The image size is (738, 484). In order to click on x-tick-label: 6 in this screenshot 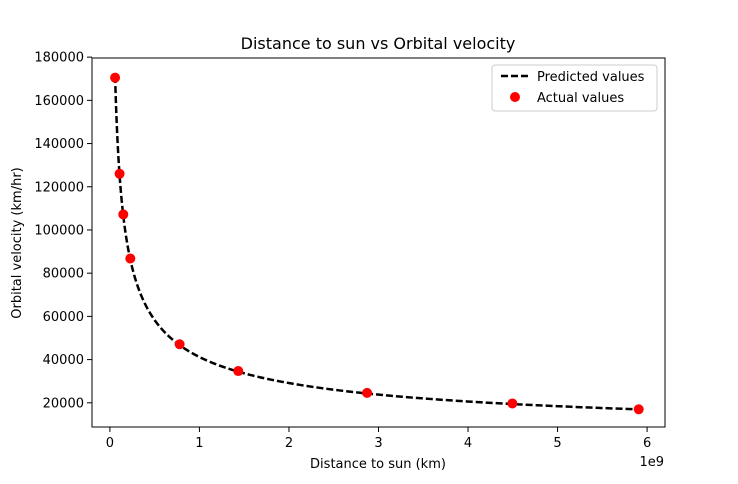, I will do `click(647, 443)`.